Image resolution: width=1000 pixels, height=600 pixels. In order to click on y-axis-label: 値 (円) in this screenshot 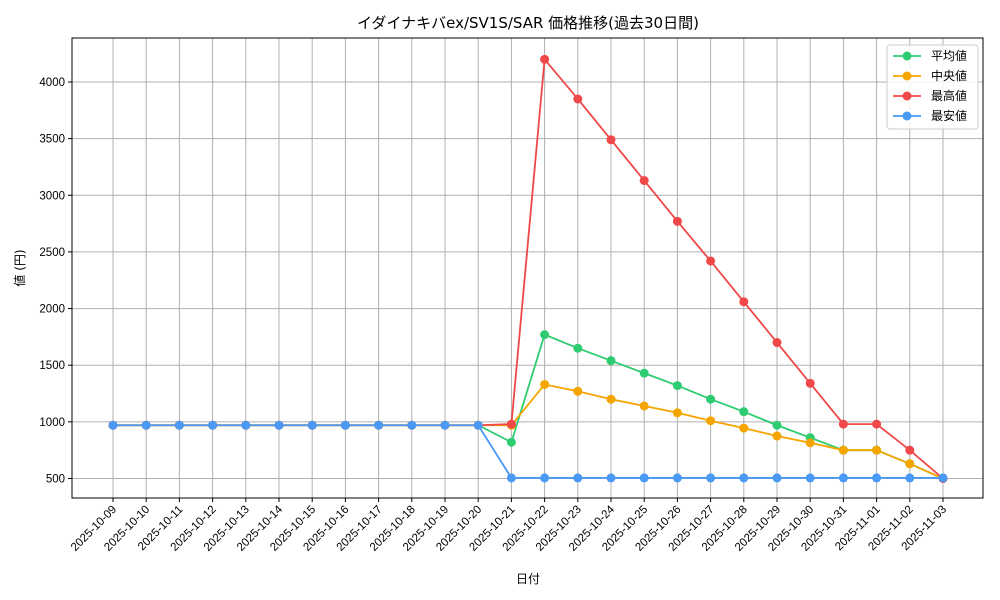, I will do `click(19, 267)`.